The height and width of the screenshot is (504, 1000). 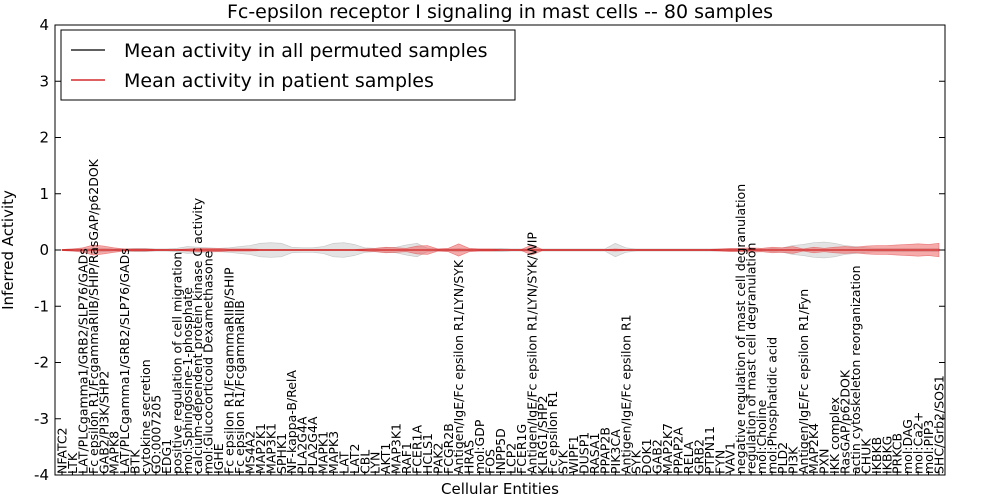 I want to click on x-tick-label: GAB2/PI3K/SHP2, so click(x=103, y=422).